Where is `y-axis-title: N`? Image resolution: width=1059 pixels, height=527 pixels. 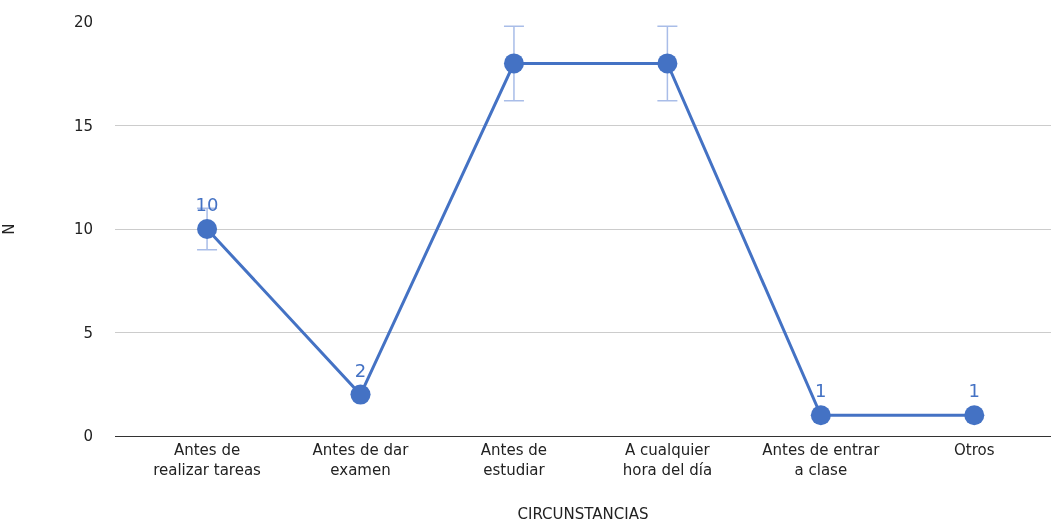
y-axis-title: N is located at coordinates (9, 229).